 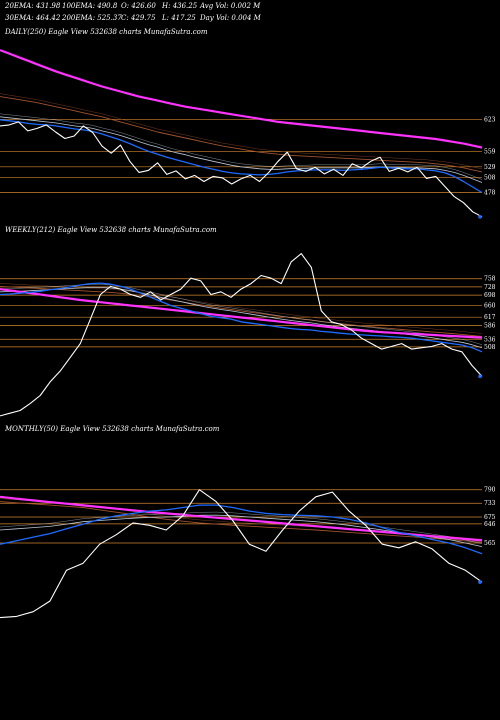 I want to click on monthly-level-label-646: 646, so click(x=490, y=524).